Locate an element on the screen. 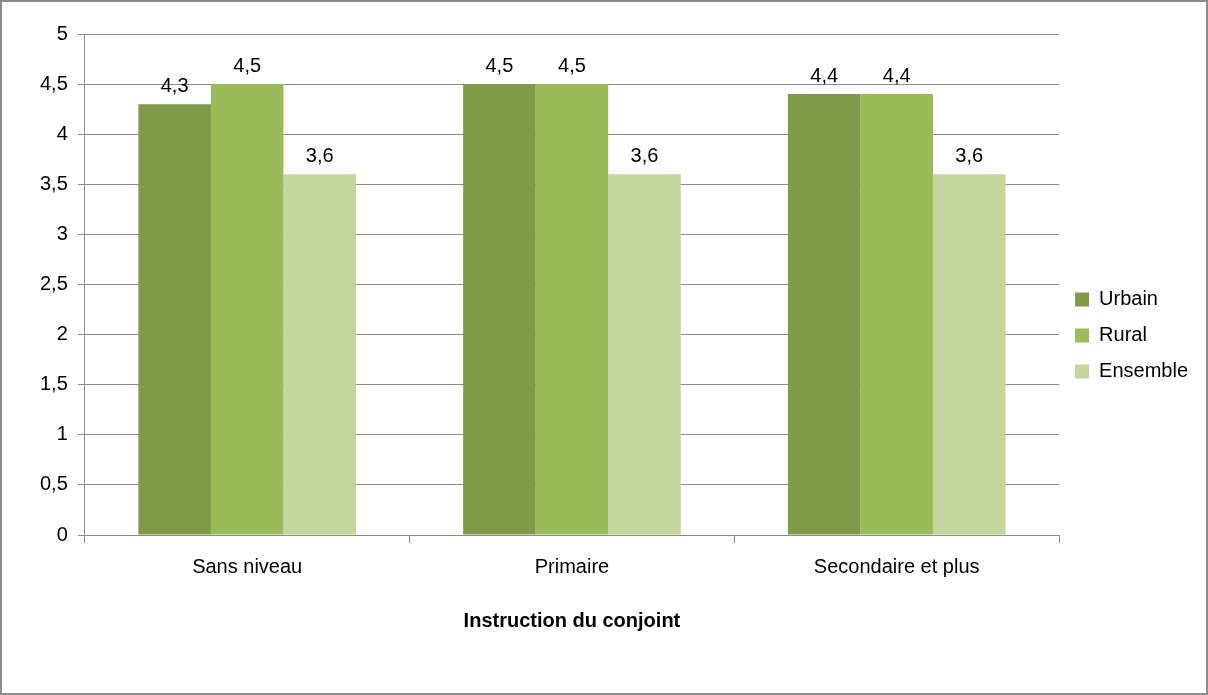 The height and width of the screenshot is (695, 1208). legend-label: Ensemble is located at coordinates (1143, 370).